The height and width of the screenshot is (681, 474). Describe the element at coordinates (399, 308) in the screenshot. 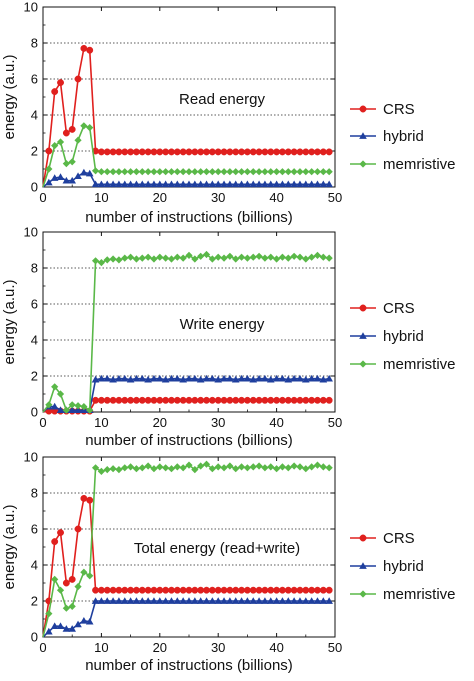

I see `legend-label: CRS` at that location.